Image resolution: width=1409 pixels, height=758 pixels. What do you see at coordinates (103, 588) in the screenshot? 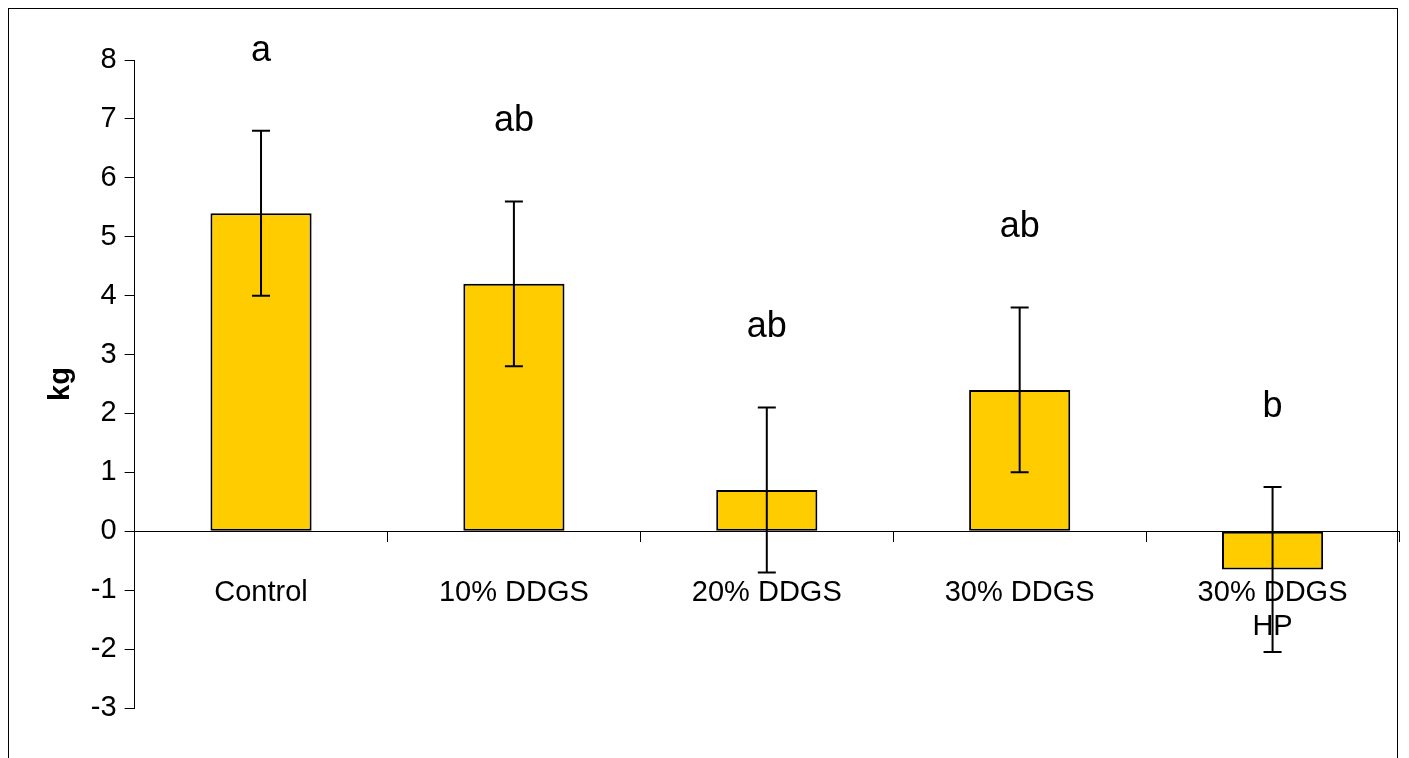
I see `y-tick-label: -1` at bounding box center [103, 588].